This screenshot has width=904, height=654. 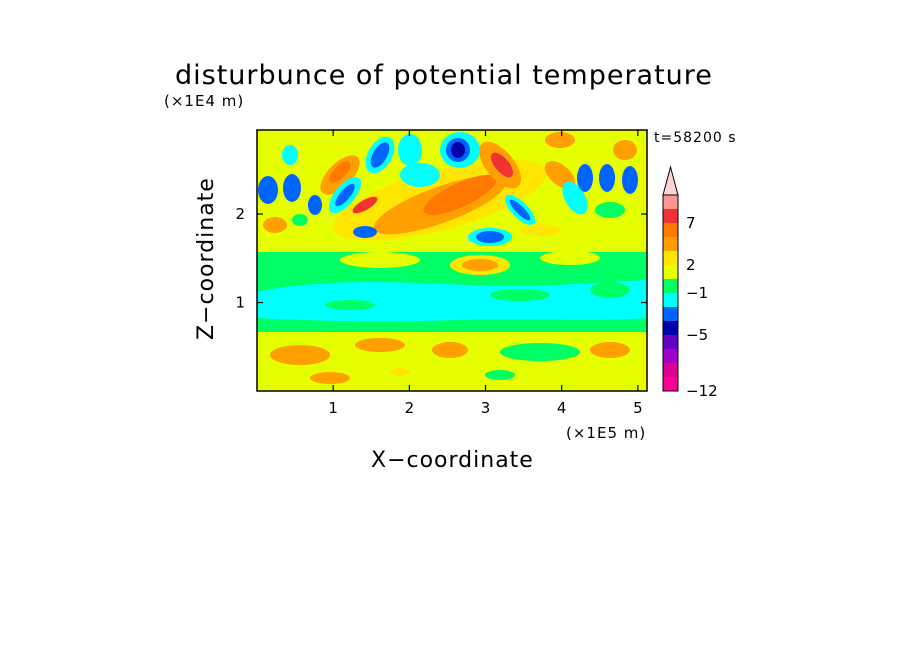 What do you see at coordinates (240, 303) in the screenshot?
I see `z-tick-label: 1` at bounding box center [240, 303].